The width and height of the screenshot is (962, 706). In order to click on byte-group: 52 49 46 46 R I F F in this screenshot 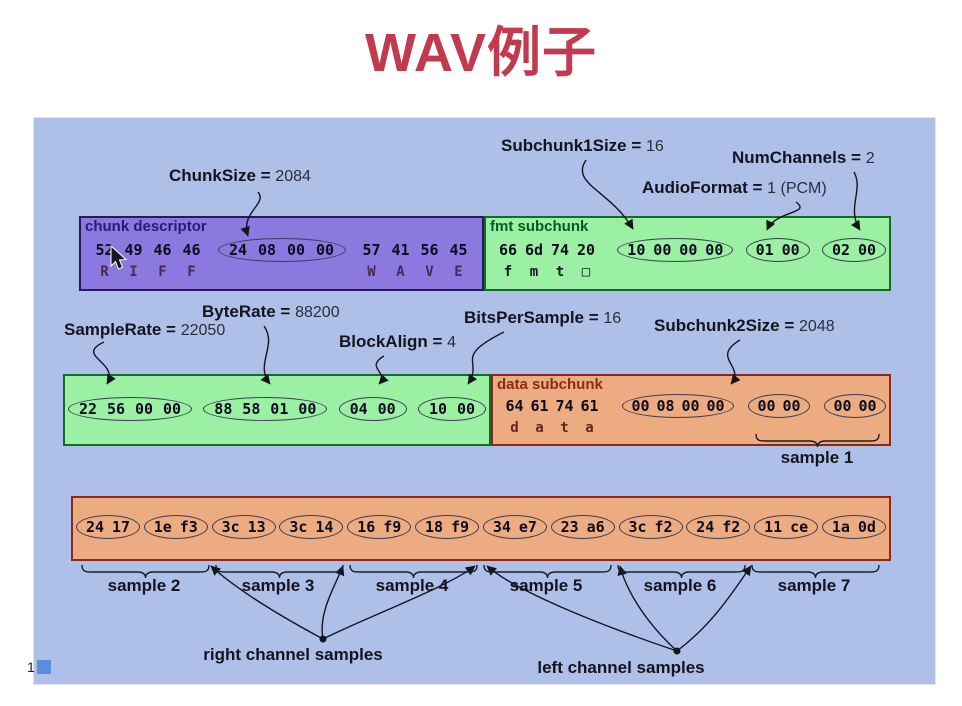, I will do `click(148, 260)`.